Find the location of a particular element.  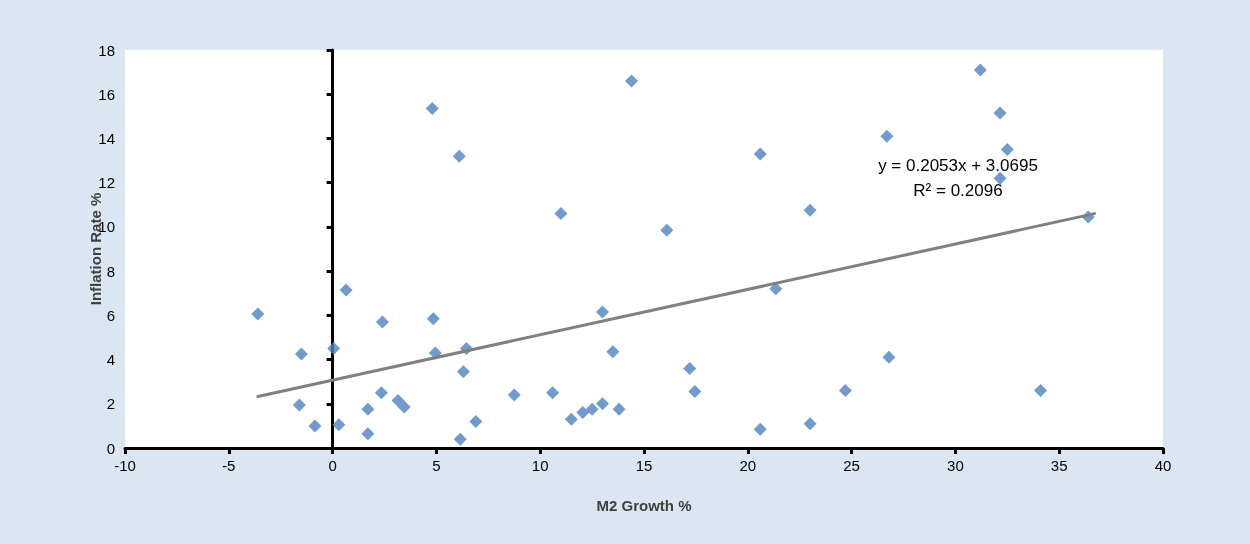

x-tick-label: 35 is located at coordinates (1059, 465).